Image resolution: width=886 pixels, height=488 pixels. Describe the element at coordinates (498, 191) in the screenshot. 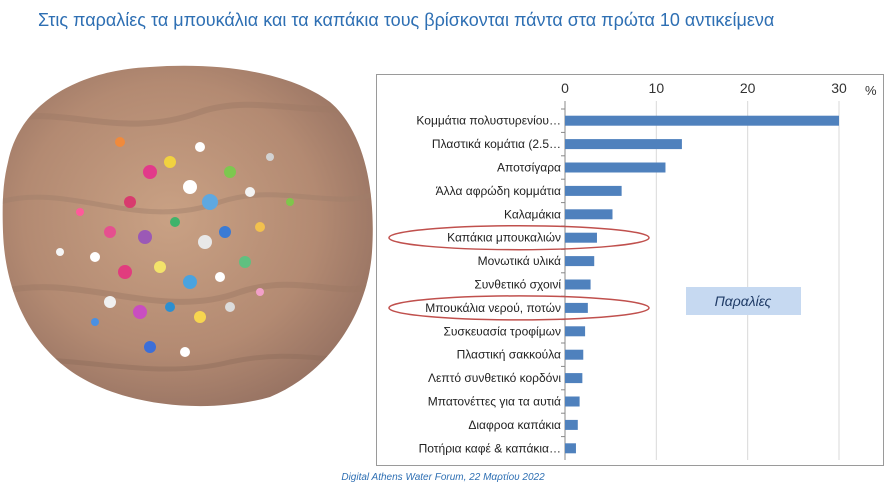

I see `category-label: Άλλα αφρώδη κομμάτια` at that location.